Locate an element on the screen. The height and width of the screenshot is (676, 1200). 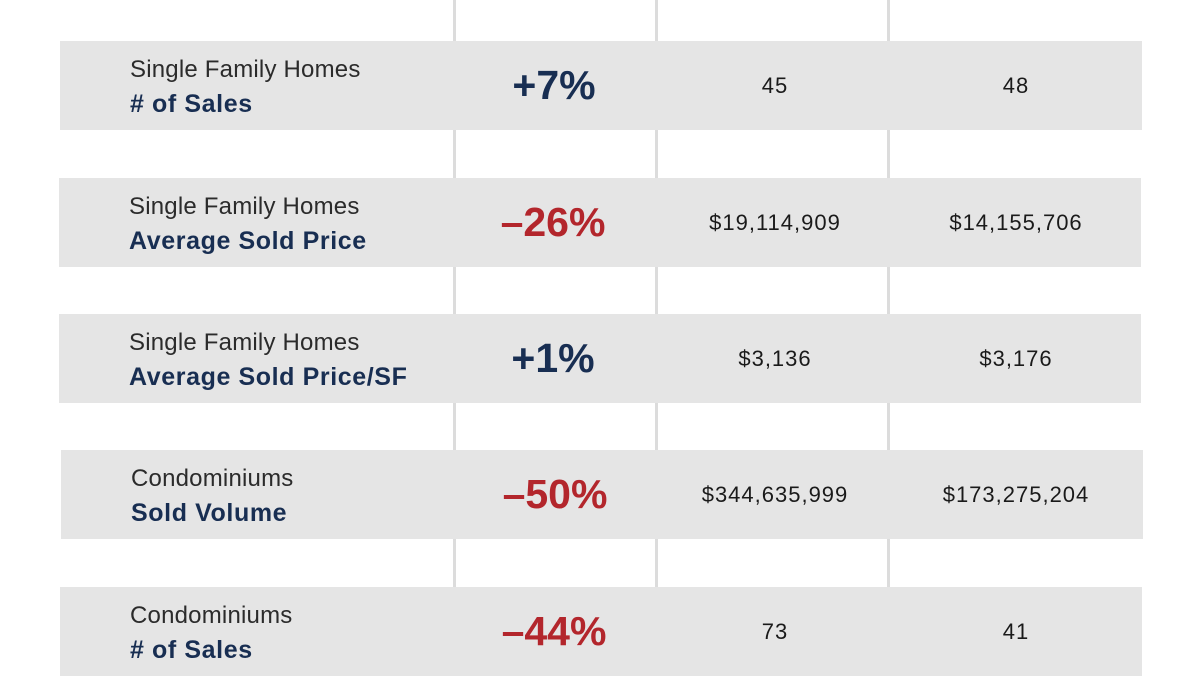
row-label: Single Family Homes Average Sold Price is located at coordinates (248, 224).